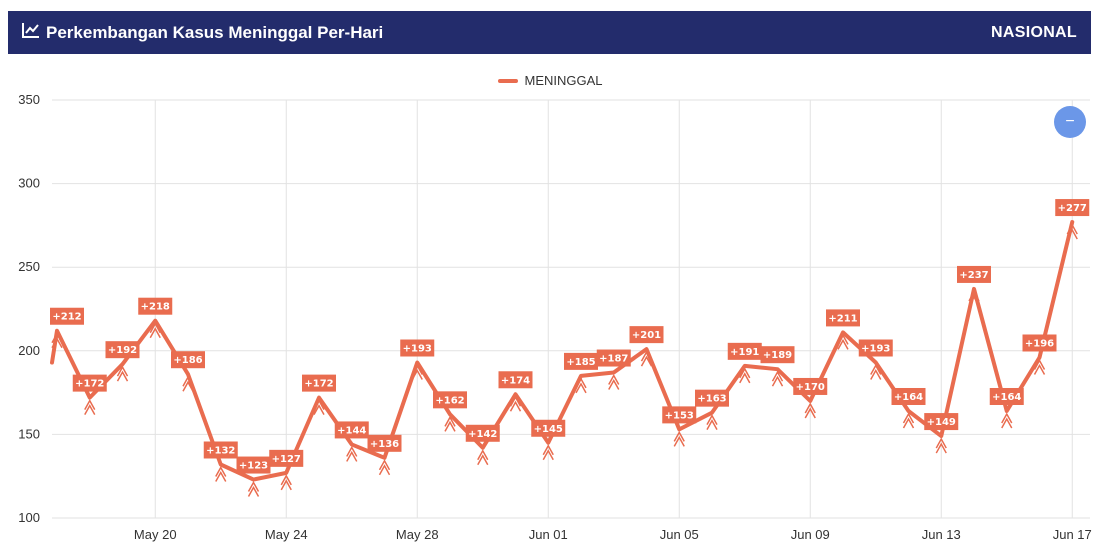 This screenshot has height=559, width=1101. What do you see at coordinates (548, 534) in the screenshot?
I see `x-tick-label: Jun 01` at bounding box center [548, 534].